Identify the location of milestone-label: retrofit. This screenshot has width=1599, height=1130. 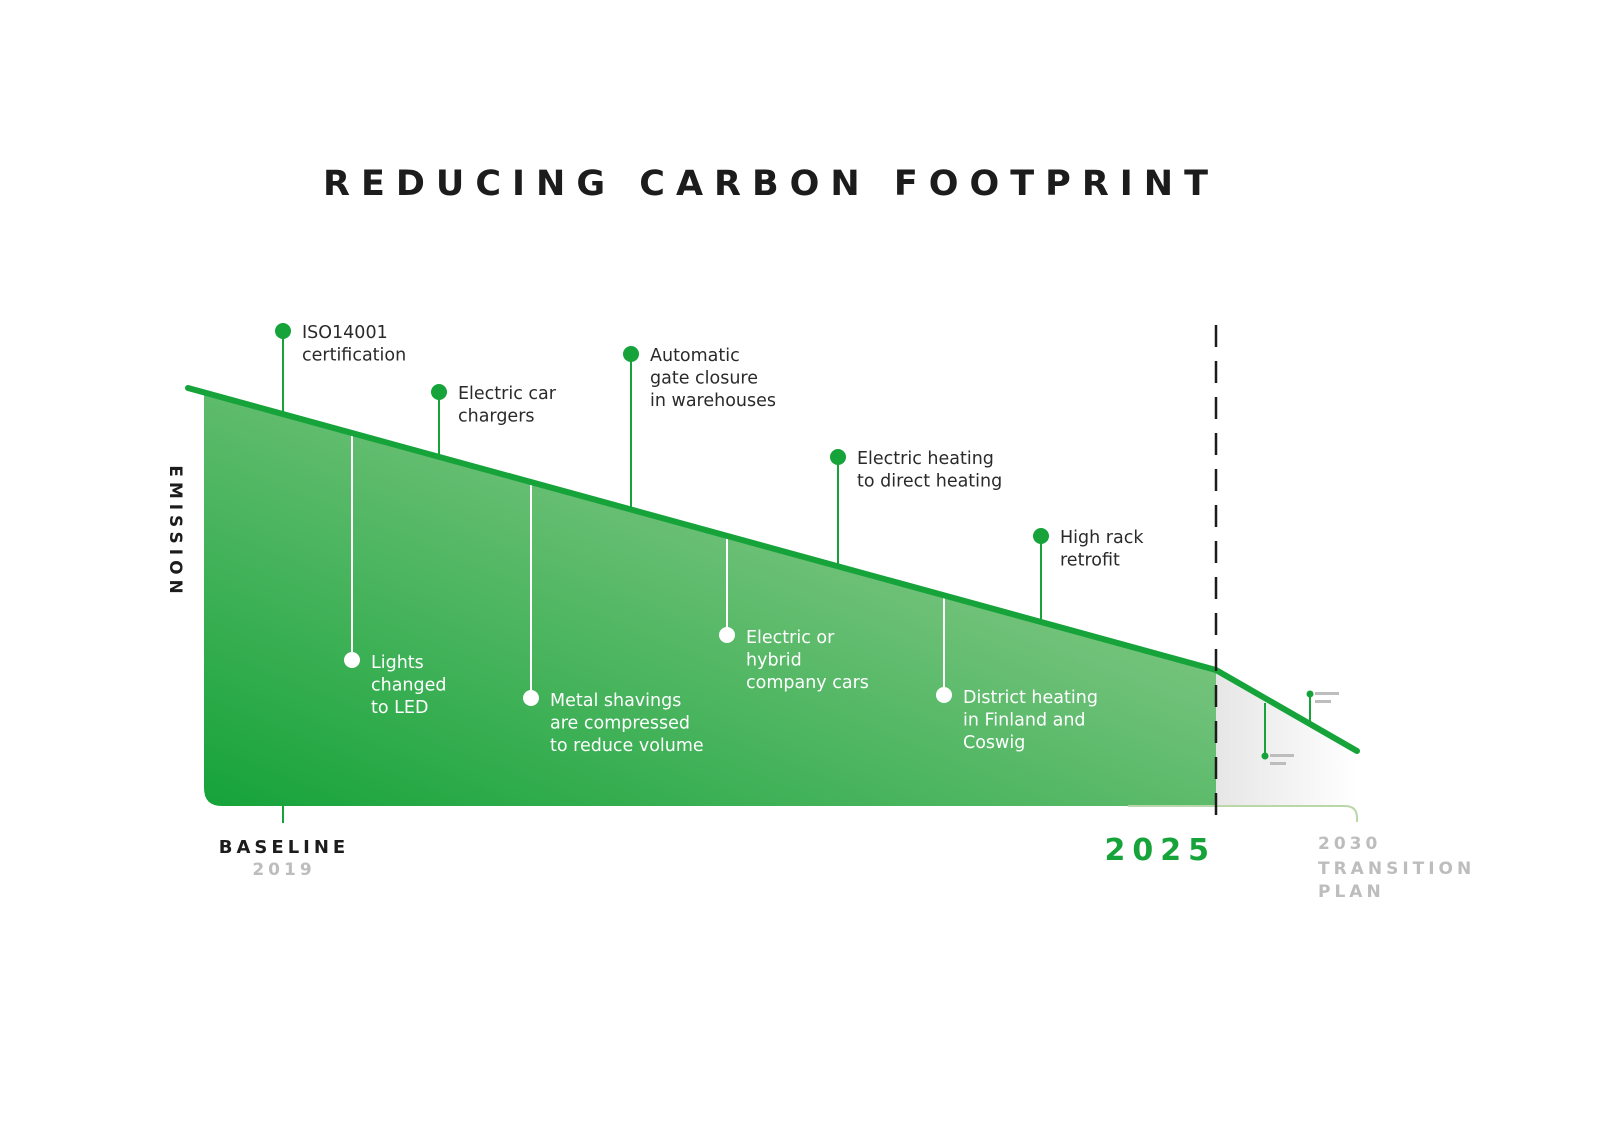
(1090, 561).